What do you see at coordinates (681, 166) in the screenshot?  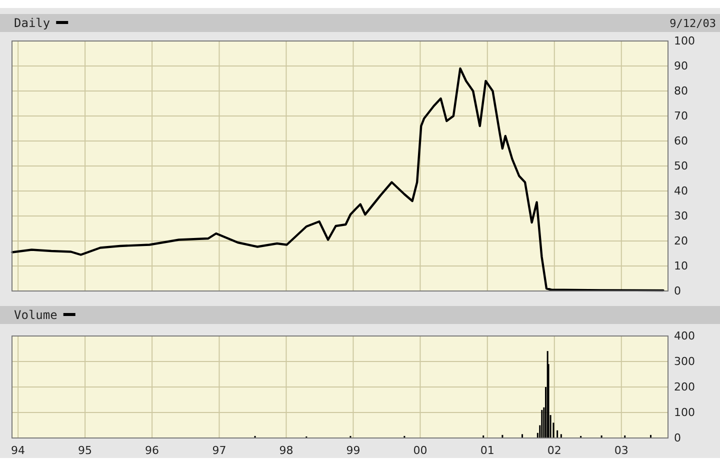 I see `y-tick-label: 50` at bounding box center [681, 166].